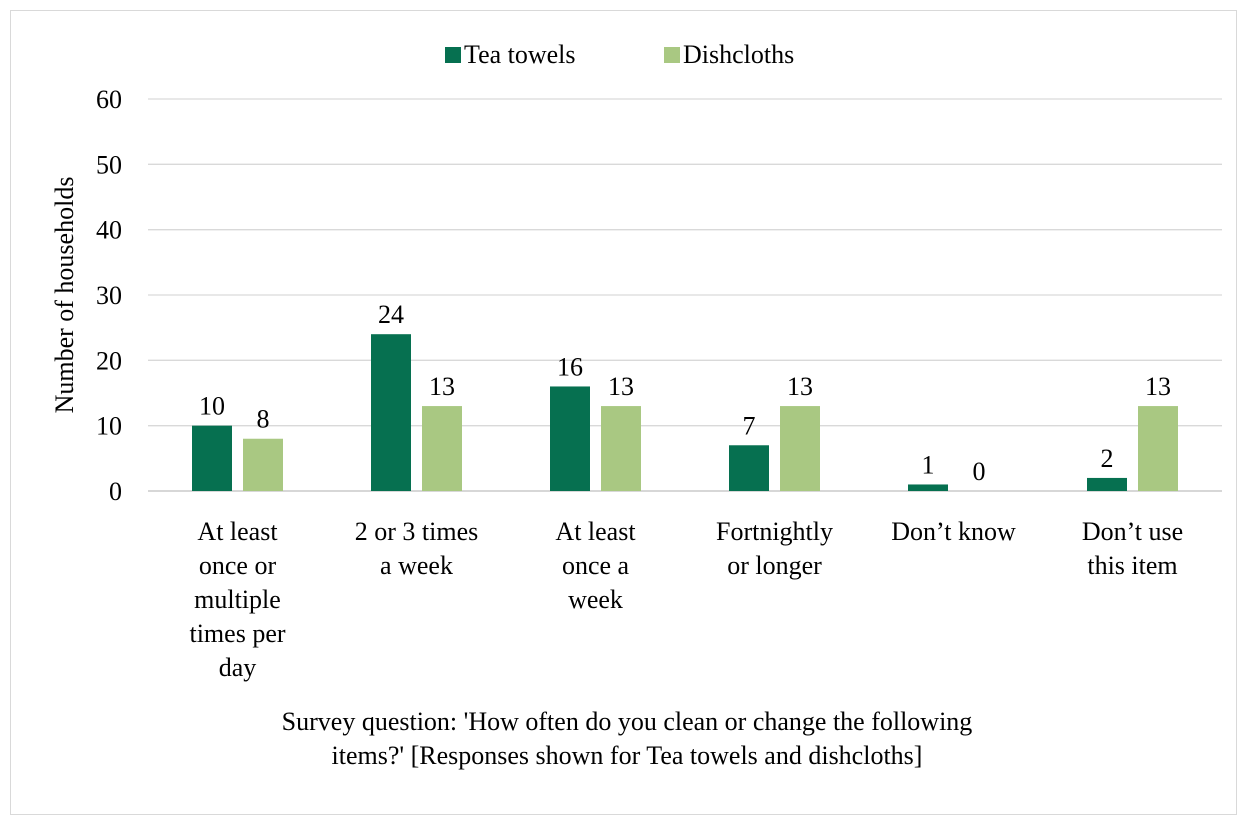 The image size is (1239, 817). Describe the element at coordinates (238, 667) in the screenshot. I see `category-label-line: day` at that location.